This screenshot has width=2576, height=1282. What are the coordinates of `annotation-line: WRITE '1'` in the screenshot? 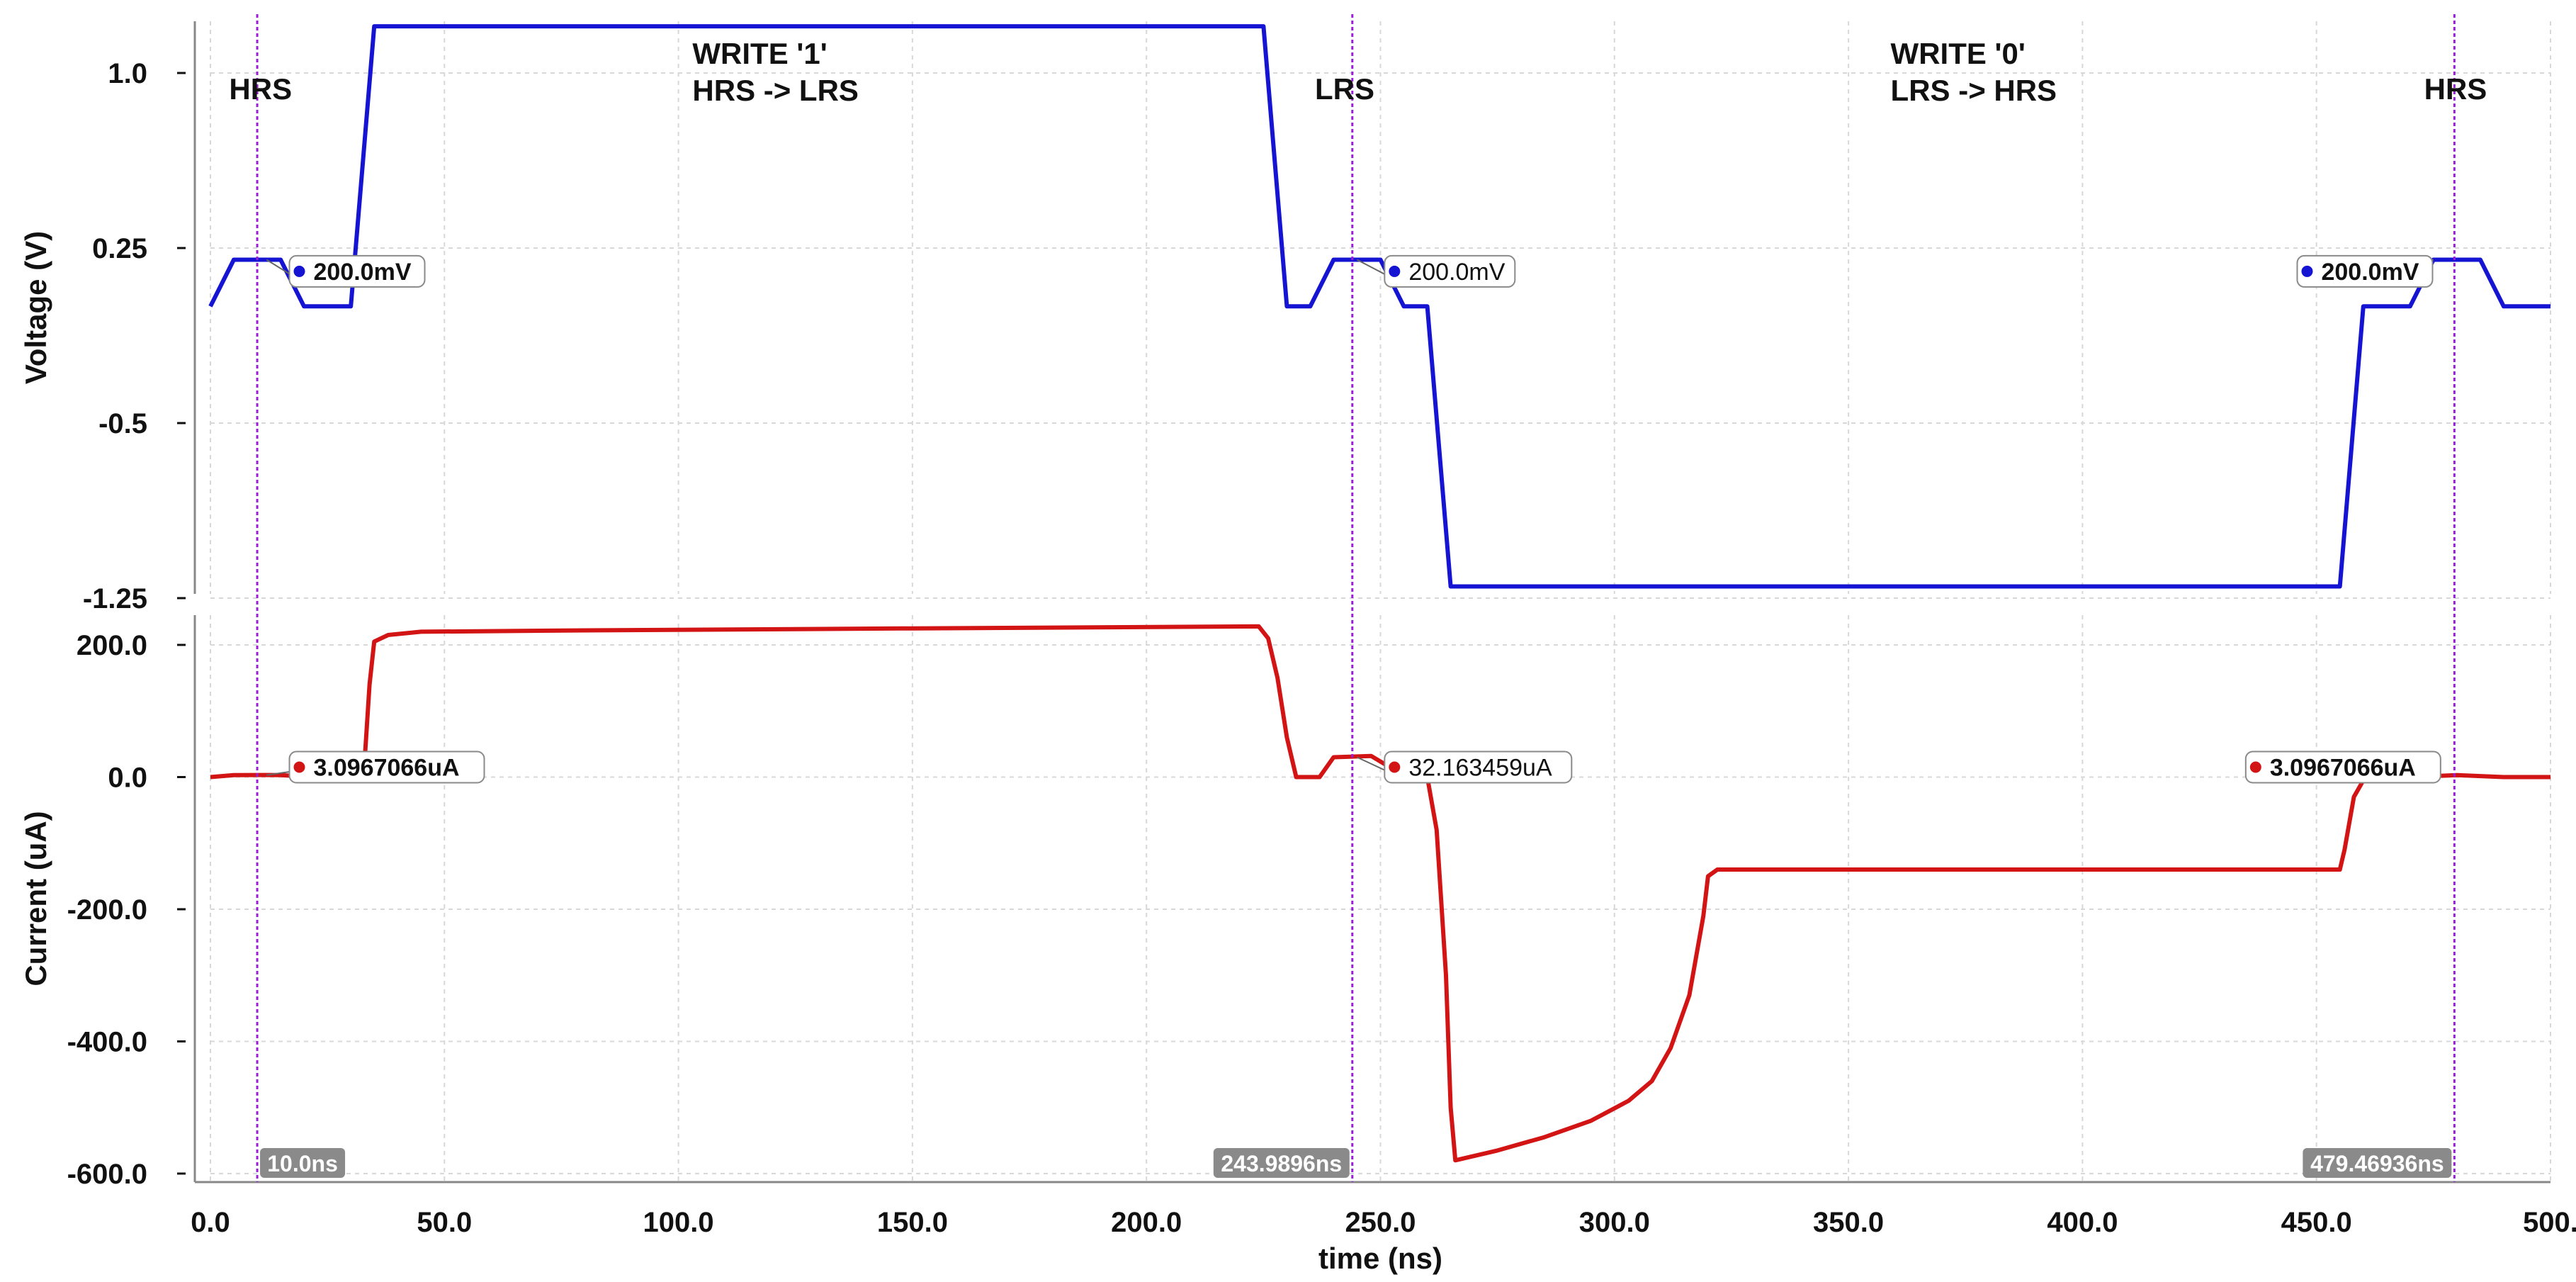 It's located at (759, 53).